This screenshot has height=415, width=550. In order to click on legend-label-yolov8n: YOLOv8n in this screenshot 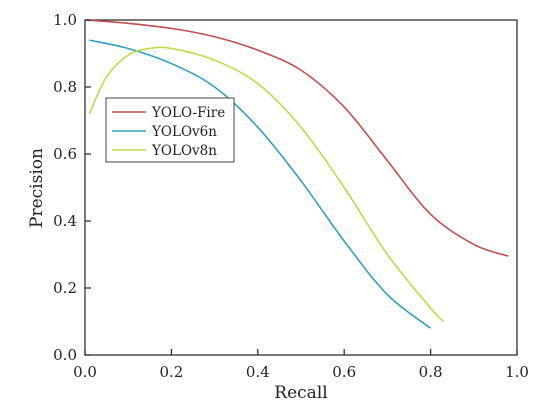, I will do `click(184, 151)`.